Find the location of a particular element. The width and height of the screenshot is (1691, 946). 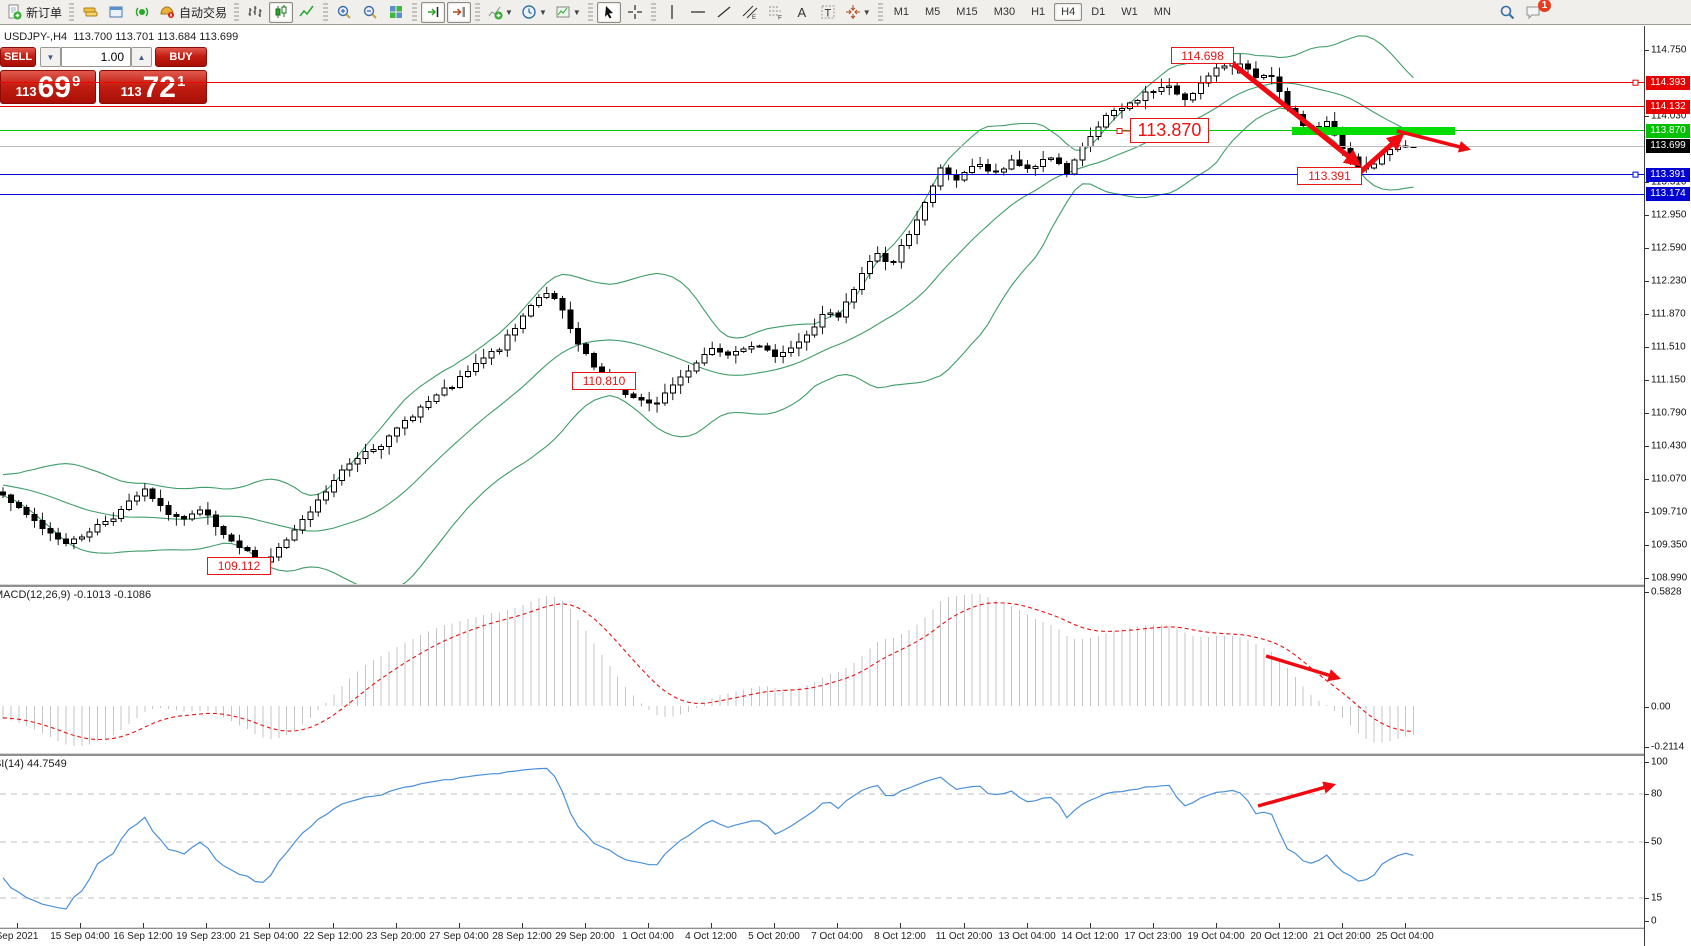

annotation-level-113870: 113.870 is located at coordinates (1169, 130).